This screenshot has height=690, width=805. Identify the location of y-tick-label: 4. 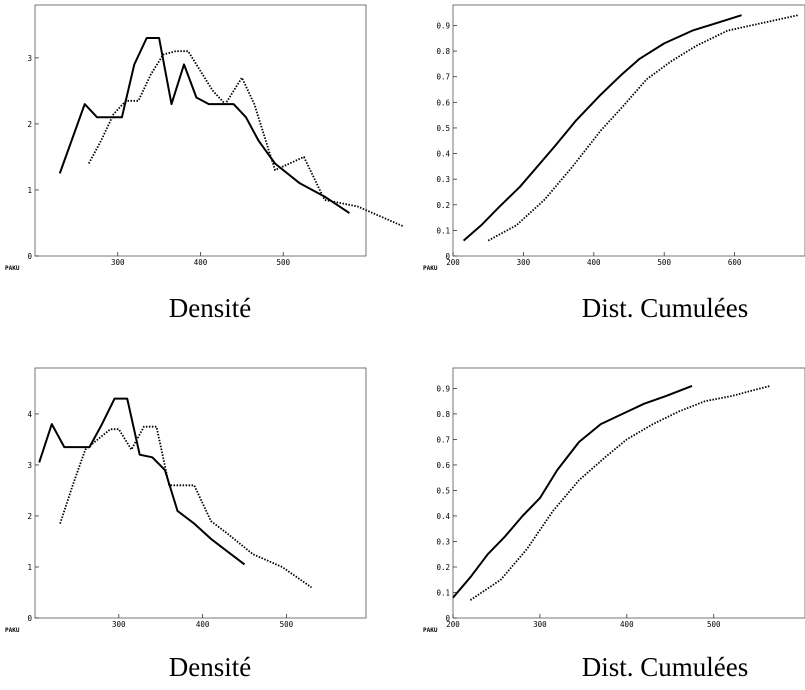
(29, 414).